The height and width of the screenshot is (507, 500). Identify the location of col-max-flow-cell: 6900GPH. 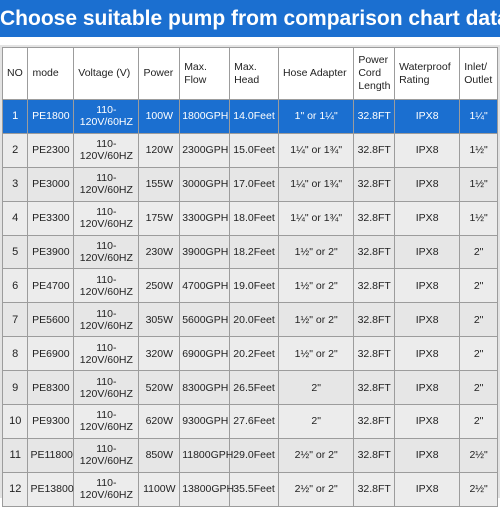
(205, 354).